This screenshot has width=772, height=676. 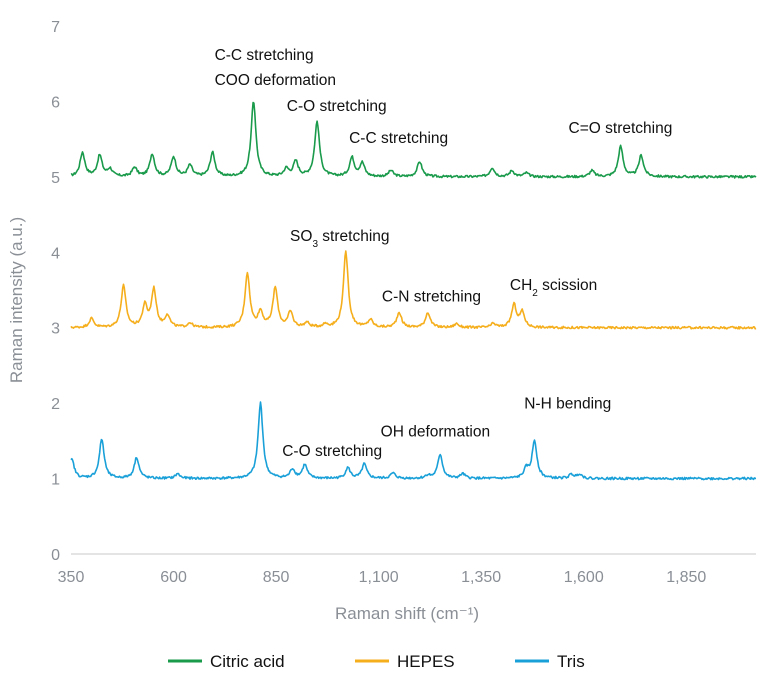 I want to click on peak-annotation: N-H bending, so click(x=567, y=403).